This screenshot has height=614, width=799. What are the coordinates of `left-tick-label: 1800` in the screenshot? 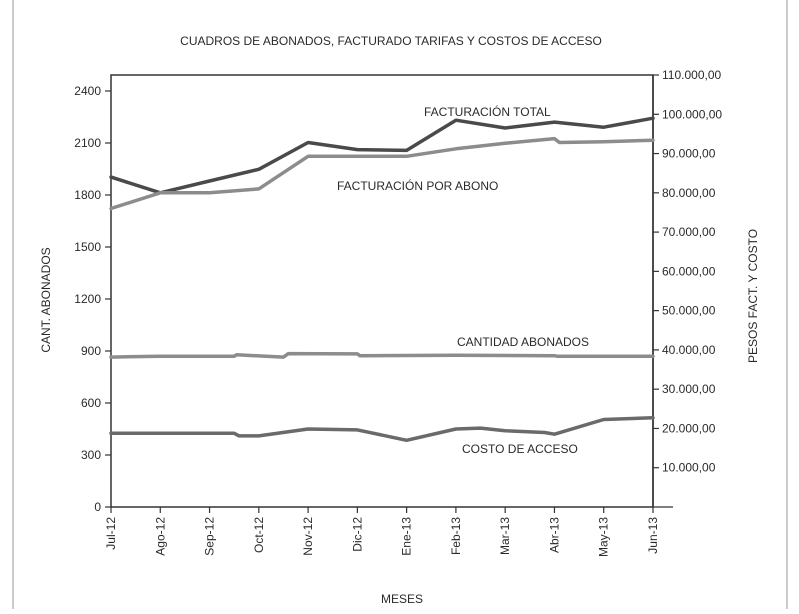 It's located at (87, 195).